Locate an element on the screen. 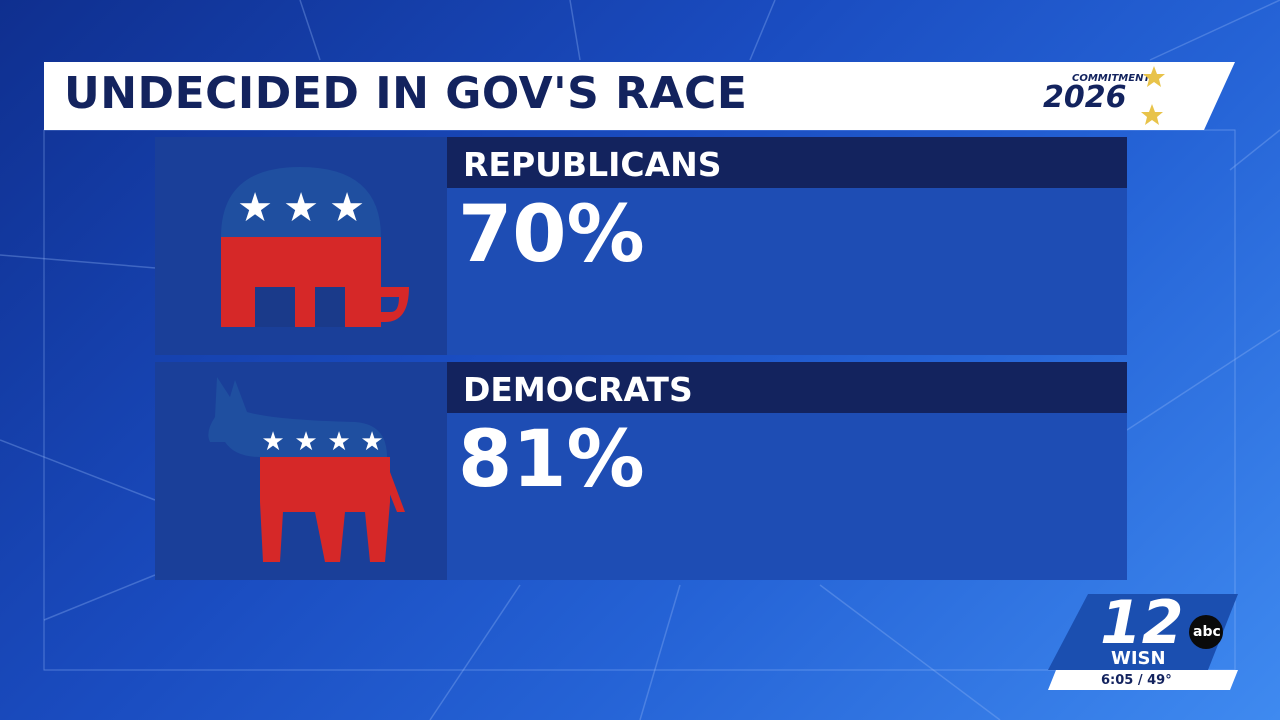 The height and width of the screenshot is (720, 1280). row-label: REPUBLICANS is located at coordinates (592, 164).